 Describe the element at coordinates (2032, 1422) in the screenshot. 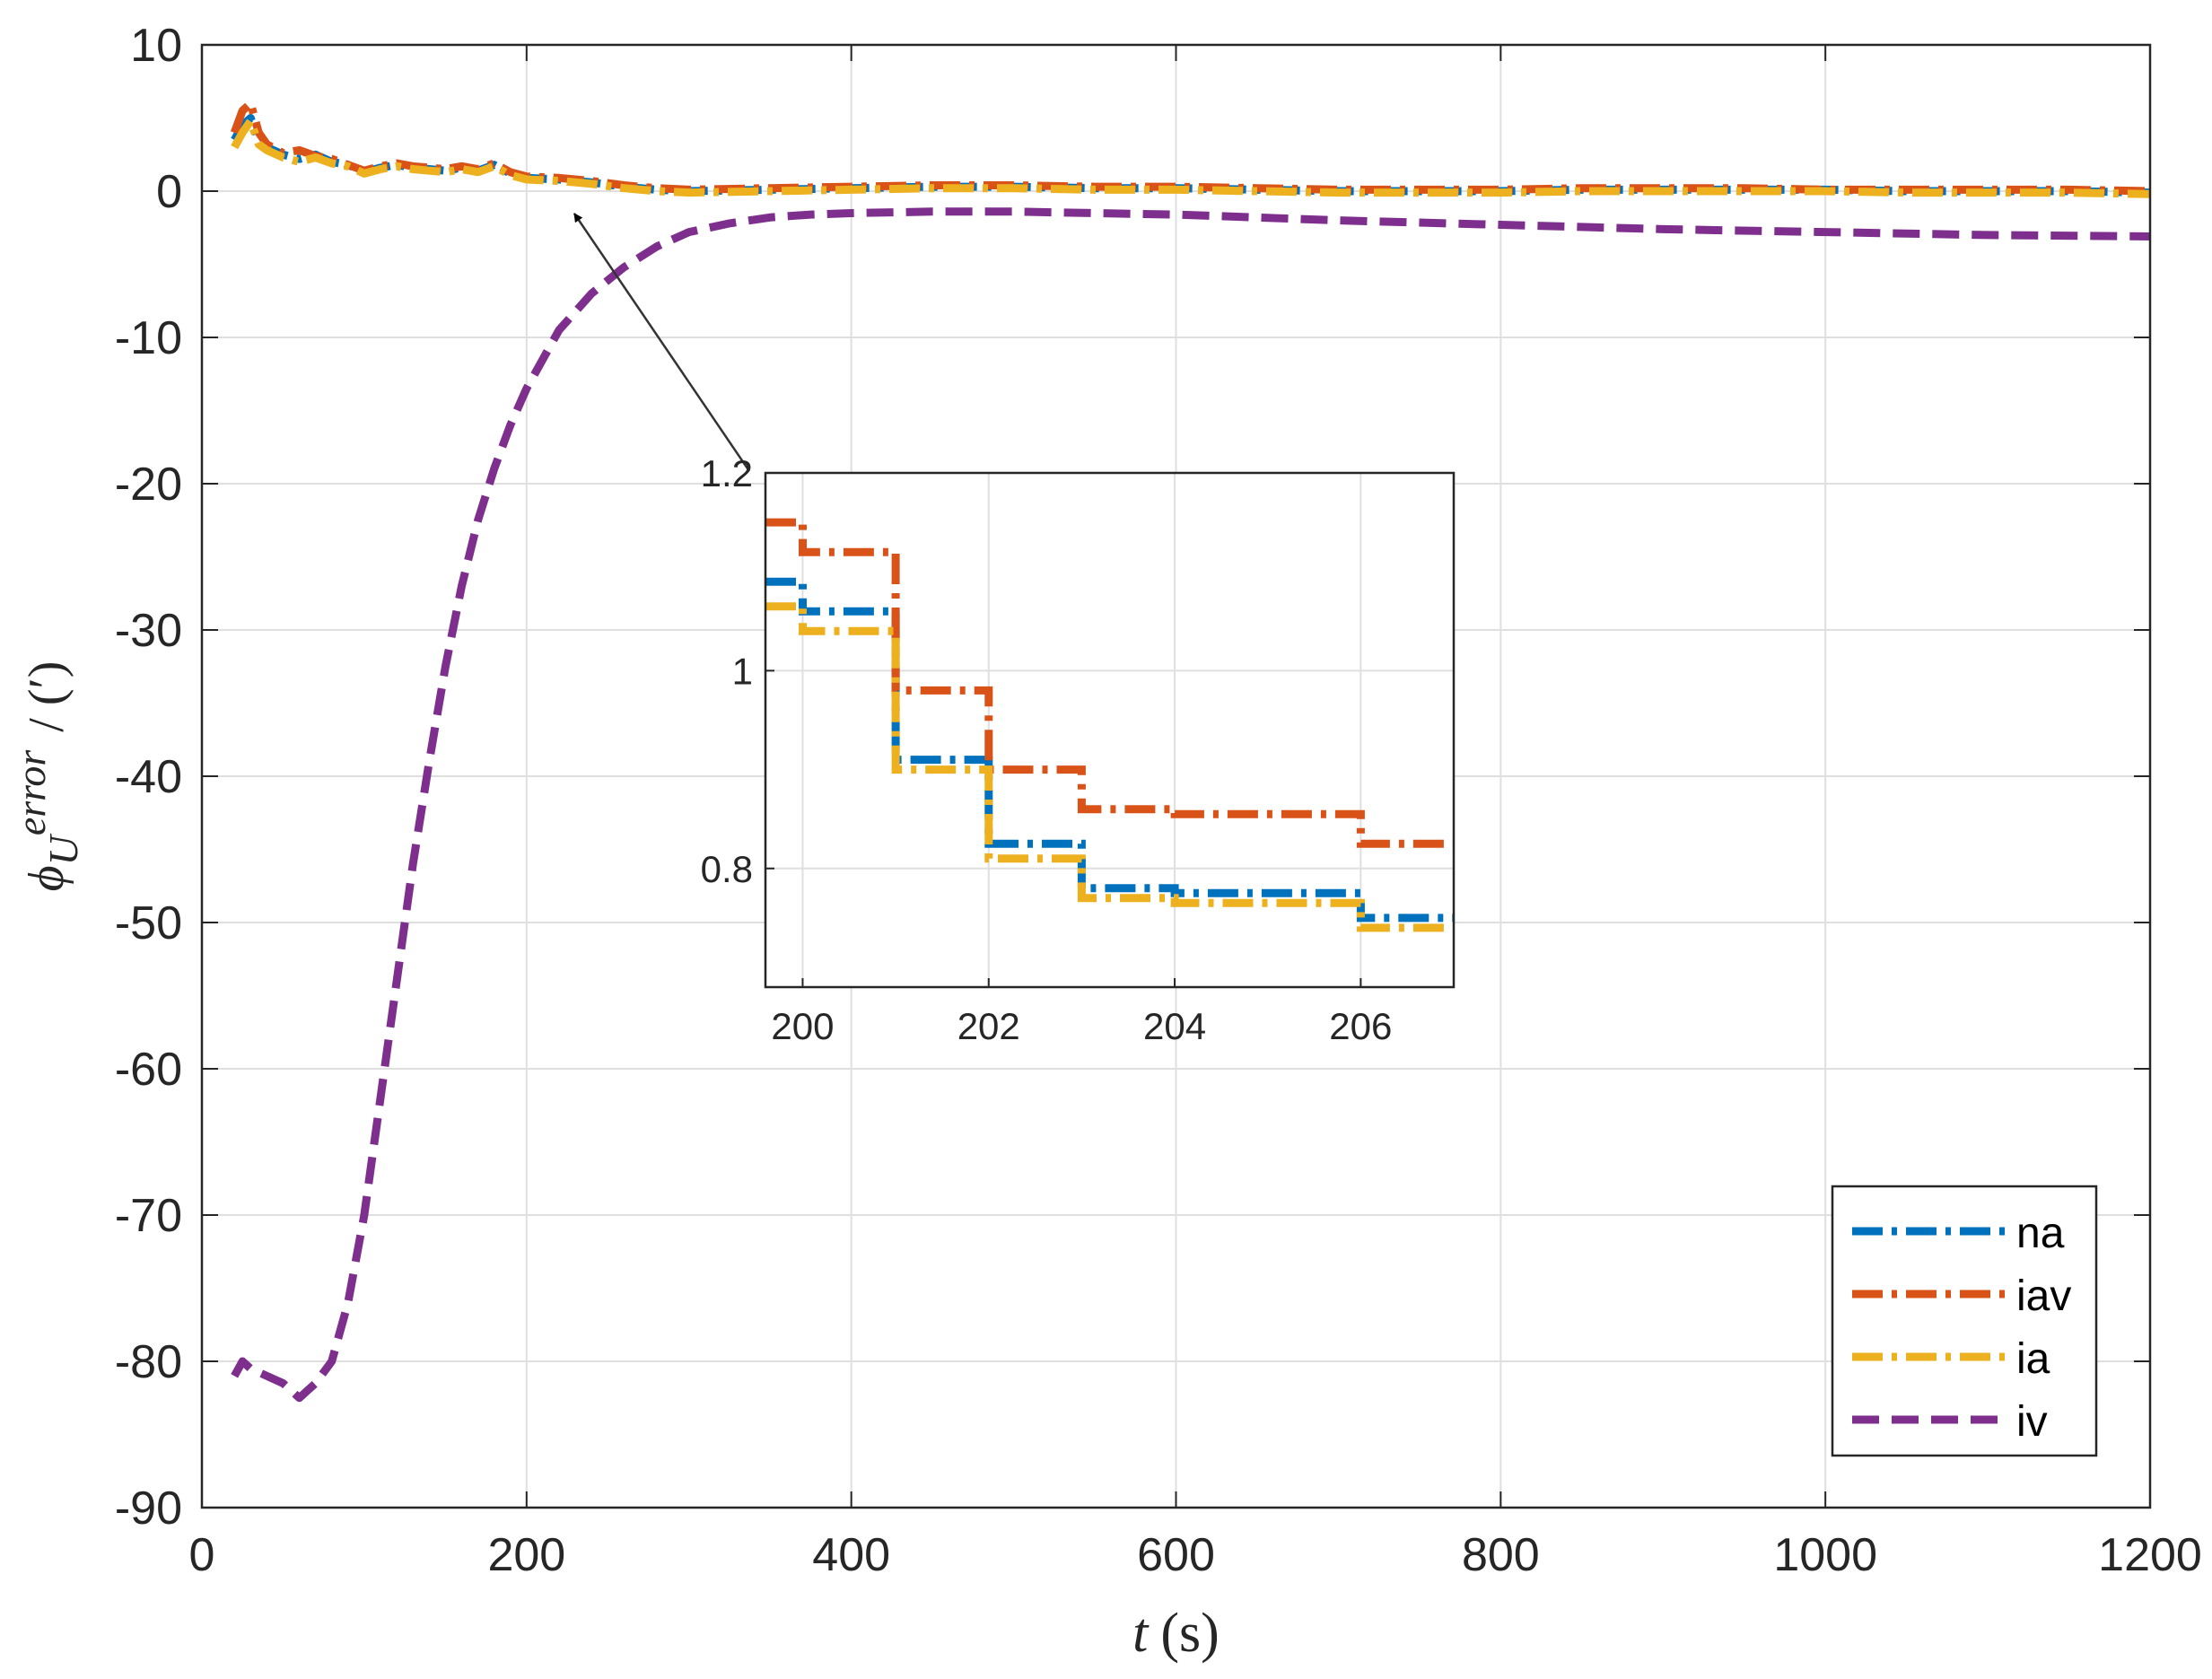

I see `legend-label-iv: iv` at that location.